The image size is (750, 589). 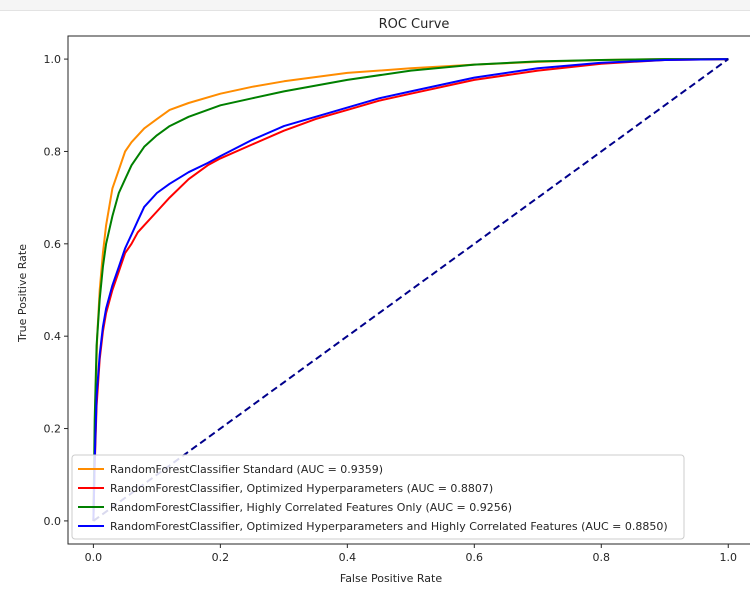 I want to click on chart-title: ROC Curve, so click(x=414, y=24).